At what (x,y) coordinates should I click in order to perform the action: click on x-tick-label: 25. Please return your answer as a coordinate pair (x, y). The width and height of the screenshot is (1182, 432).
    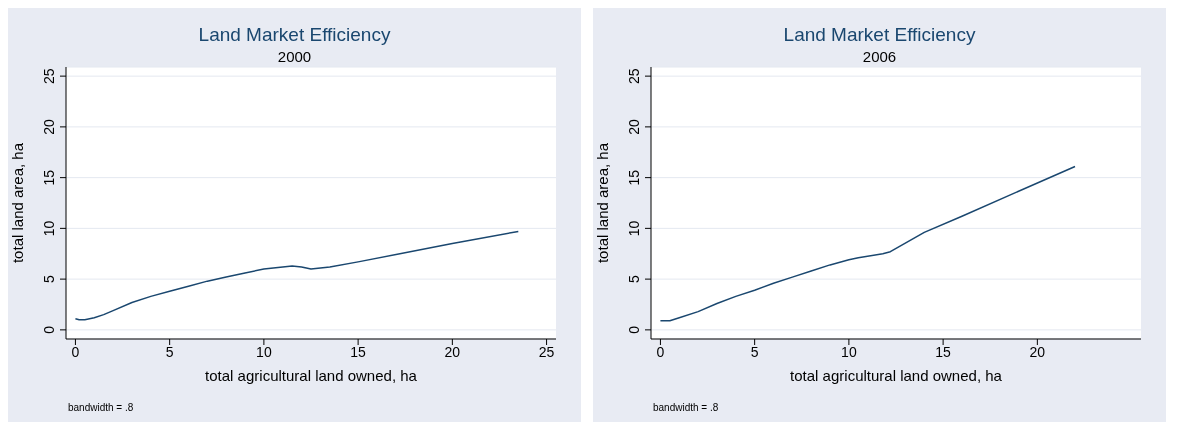
    Looking at the image, I should click on (546, 351).